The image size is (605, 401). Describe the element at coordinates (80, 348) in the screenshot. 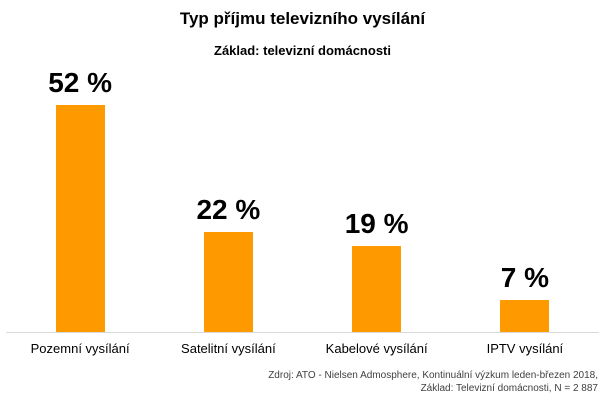

I see `category-label: Pozemní vysílání` at that location.